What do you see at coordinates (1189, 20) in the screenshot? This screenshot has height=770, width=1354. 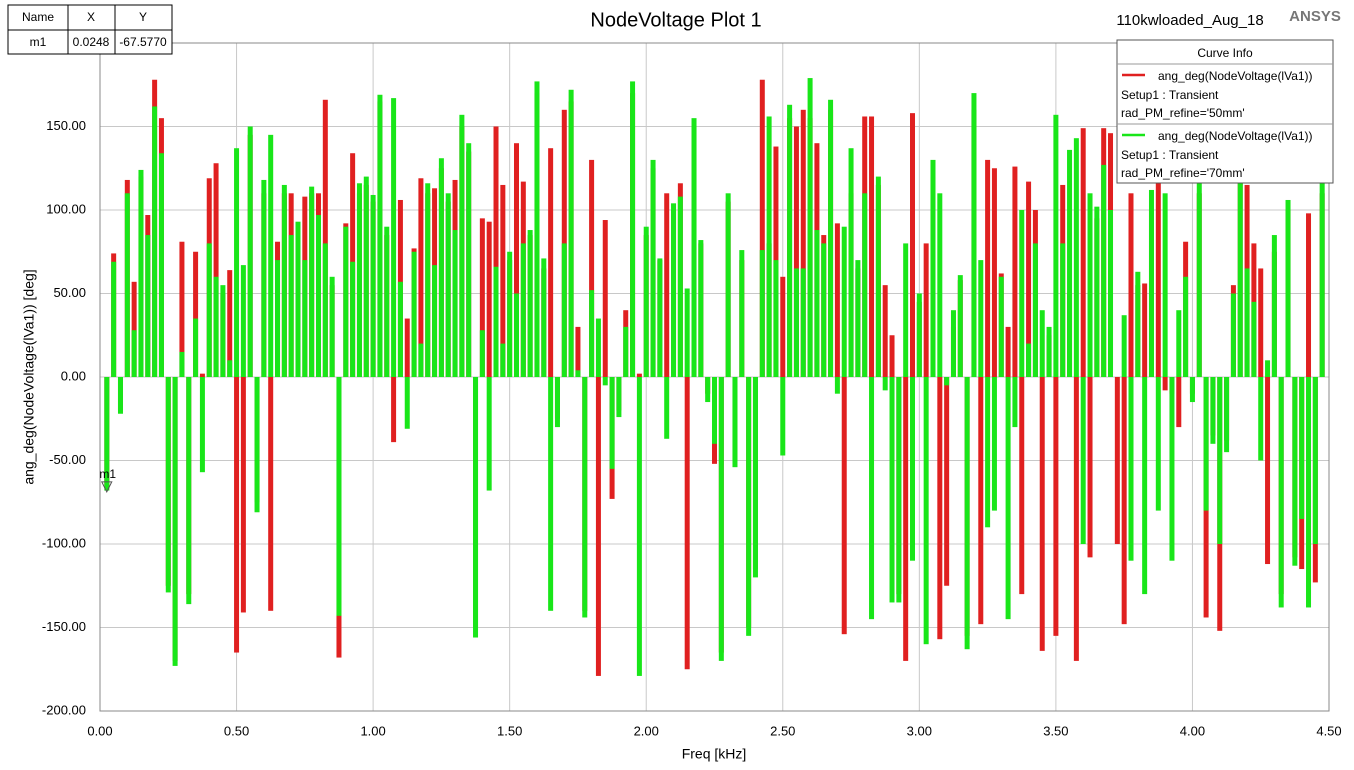 I see `chart-subtitle: 110kwloaded_Aug_18` at bounding box center [1189, 20].